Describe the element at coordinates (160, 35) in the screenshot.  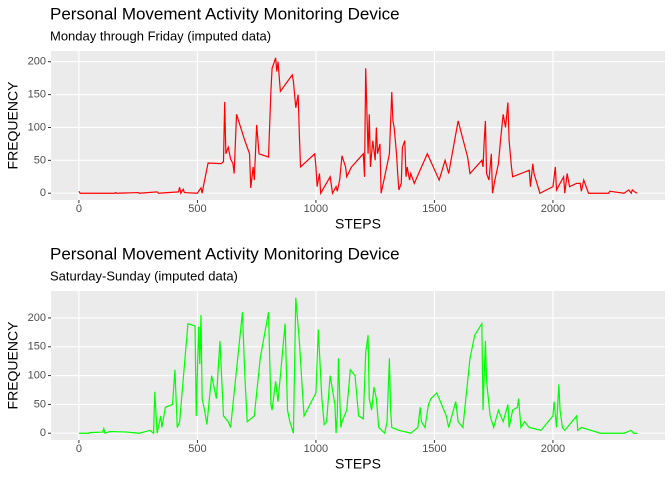
I see `chart-subtitle: Monday through Friday (imputed data)` at that location.